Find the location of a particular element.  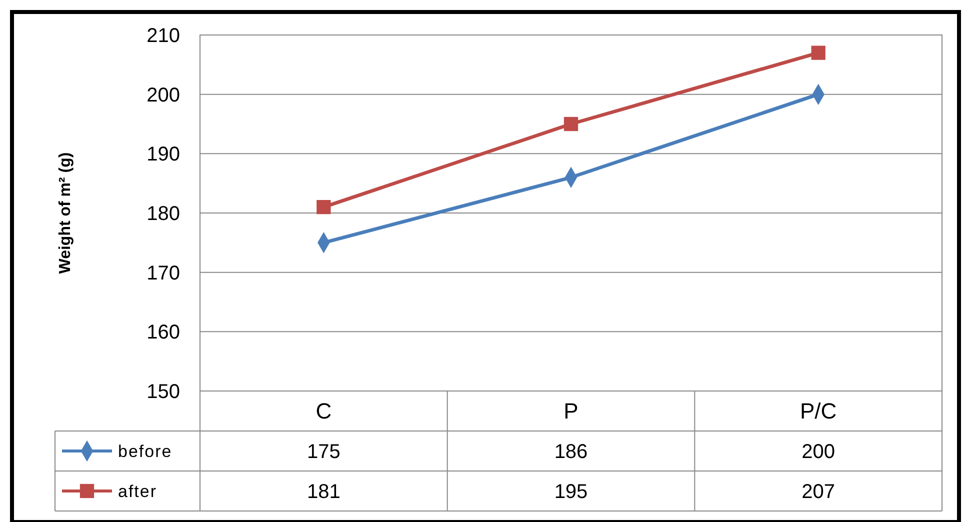

data-label: 175 is located at coordinates (323, 452).